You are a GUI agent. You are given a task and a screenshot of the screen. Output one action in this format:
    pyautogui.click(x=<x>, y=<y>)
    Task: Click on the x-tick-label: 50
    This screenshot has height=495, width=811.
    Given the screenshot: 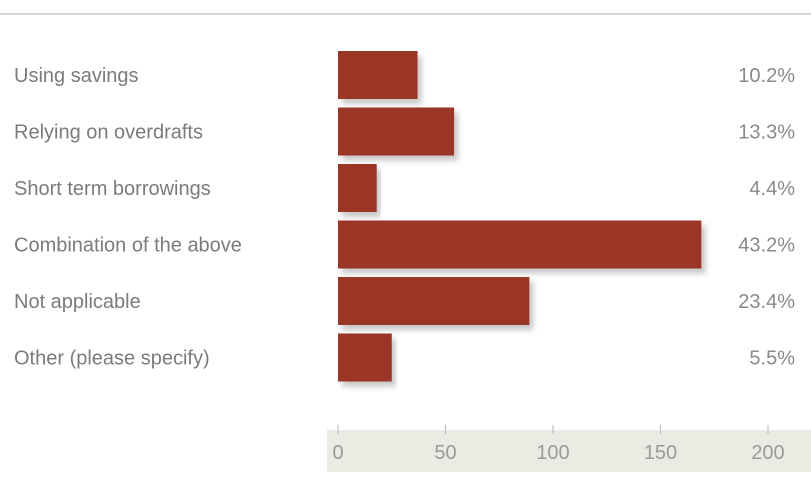 What is the action you would take?
    pyautogui.click(x=445, y=453)
    